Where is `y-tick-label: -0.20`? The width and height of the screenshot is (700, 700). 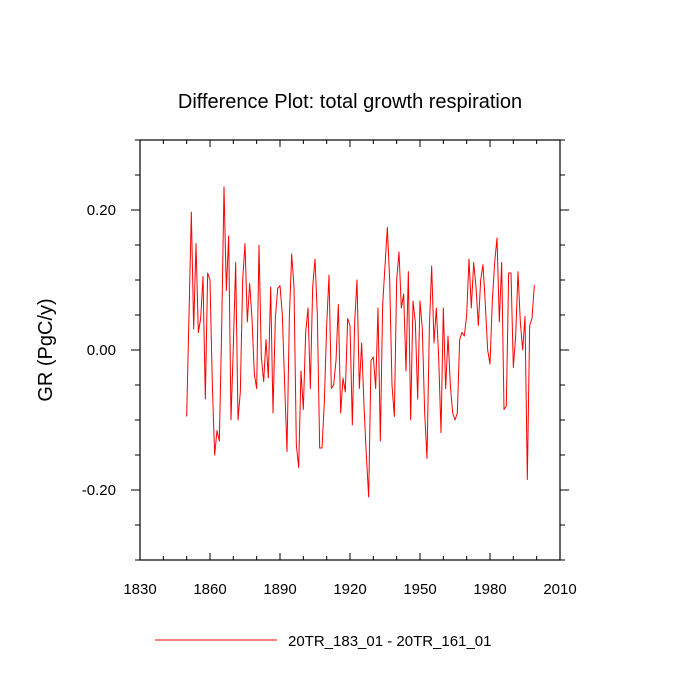
y-tick-label: -0.20 is located at coordinates (99, 490).